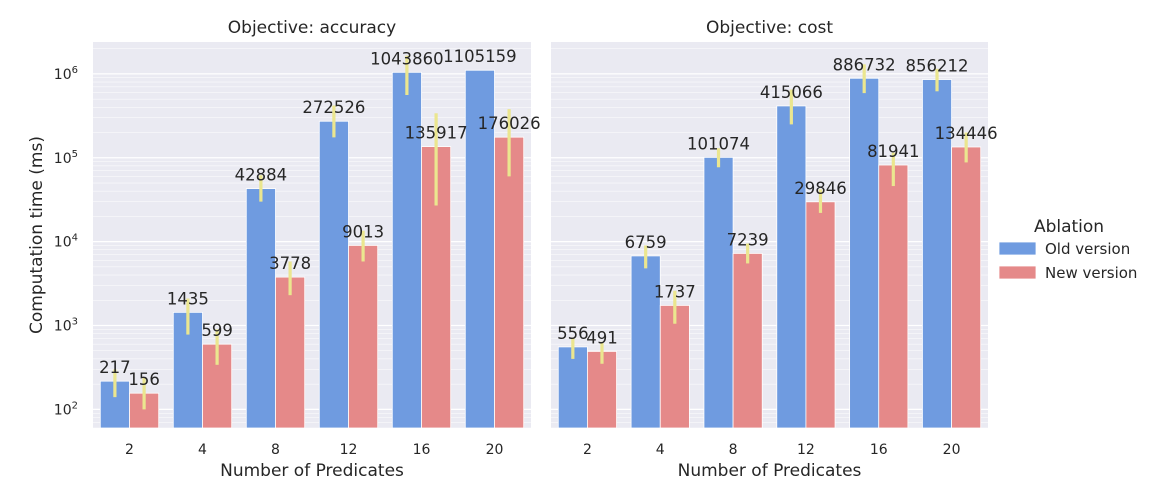 This screenshot has height=500, width=1152. I want to click on data-label: 156, so click(144, 379).